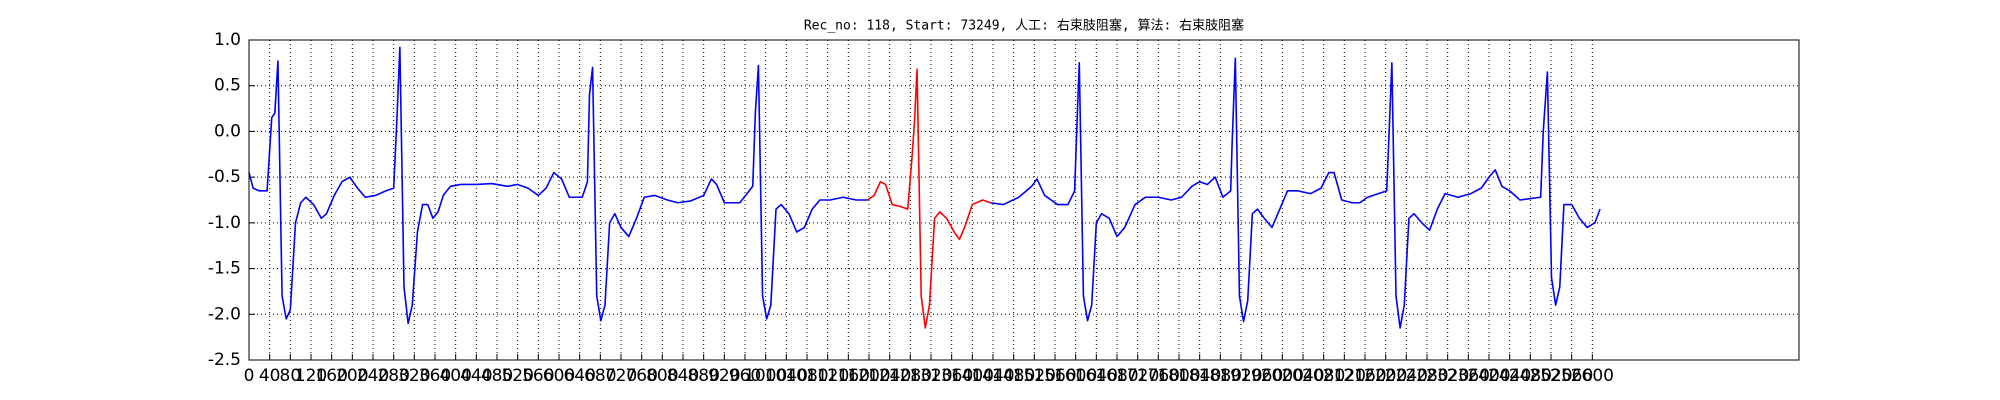 This screenshot has height=400, width=2000. What do you see at coordinates (1199, 376) in the screenshot?
I see `x-tick-label: 1840` at bounding box center [1199, 376].